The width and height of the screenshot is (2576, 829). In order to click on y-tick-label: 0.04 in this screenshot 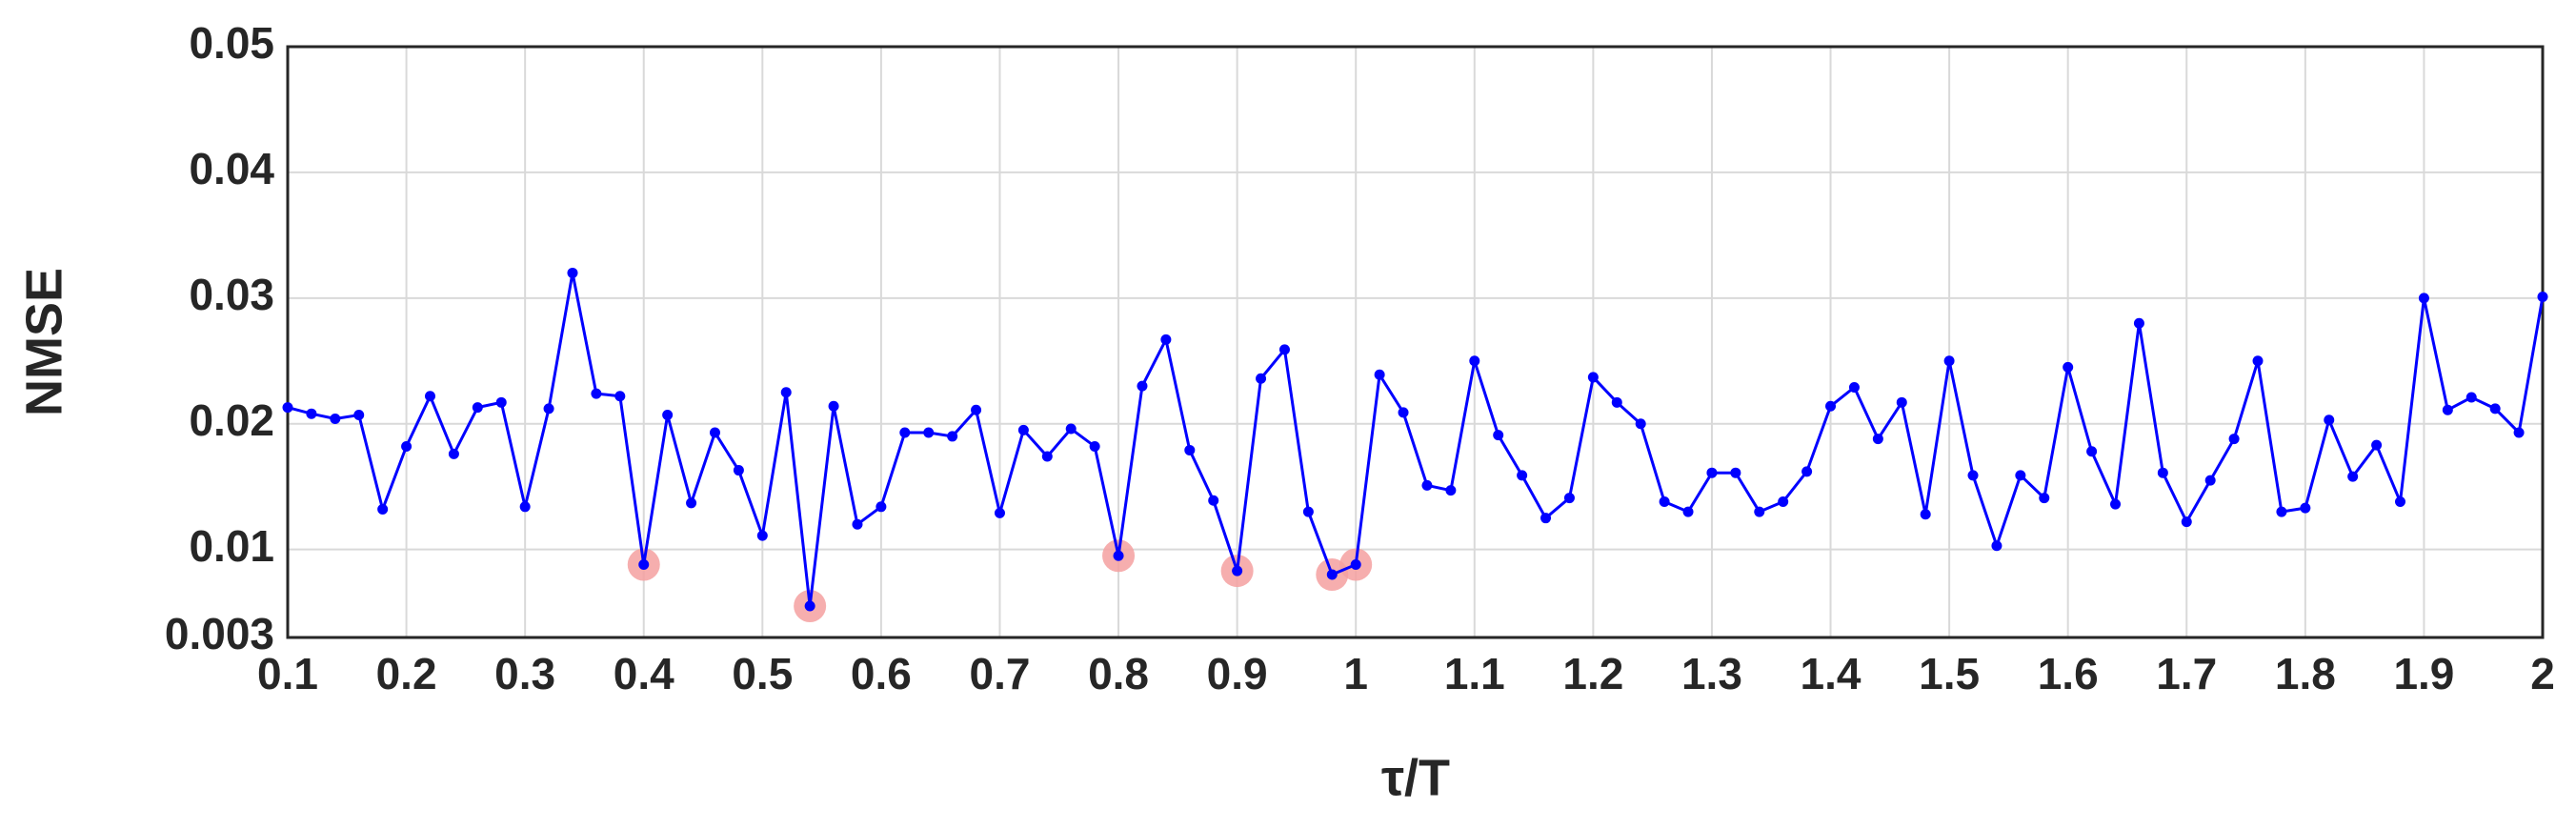, I will do `click(231, 169)`.